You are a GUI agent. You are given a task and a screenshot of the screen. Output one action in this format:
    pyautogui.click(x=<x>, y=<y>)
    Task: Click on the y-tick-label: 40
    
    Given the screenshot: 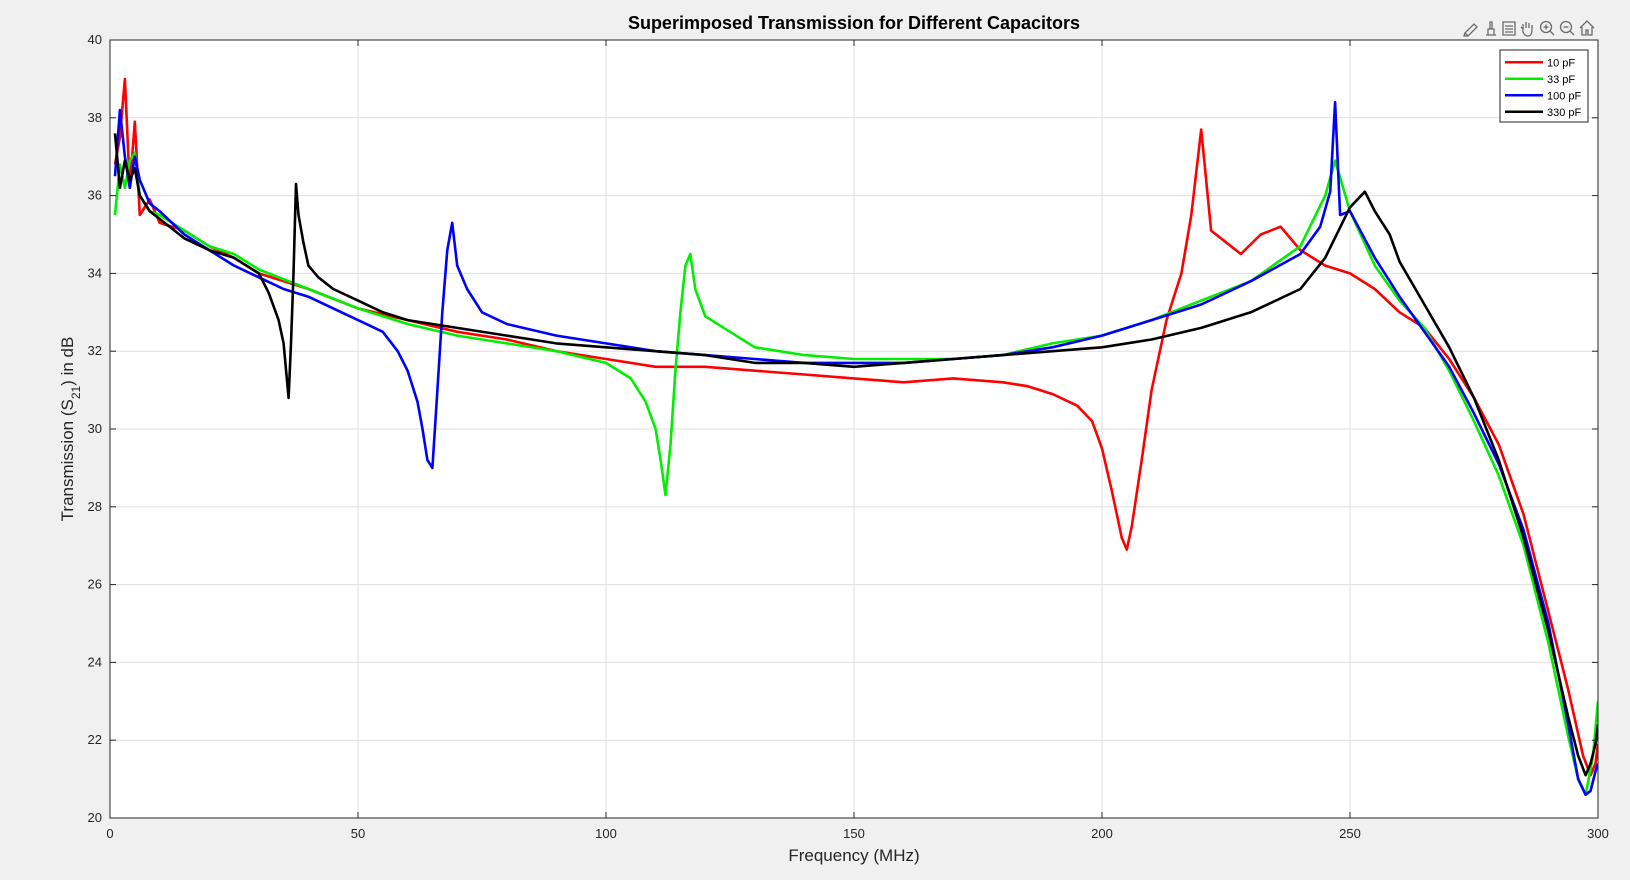 What is the action you would take?
    pyautogui.click(x=95, y=39)
    